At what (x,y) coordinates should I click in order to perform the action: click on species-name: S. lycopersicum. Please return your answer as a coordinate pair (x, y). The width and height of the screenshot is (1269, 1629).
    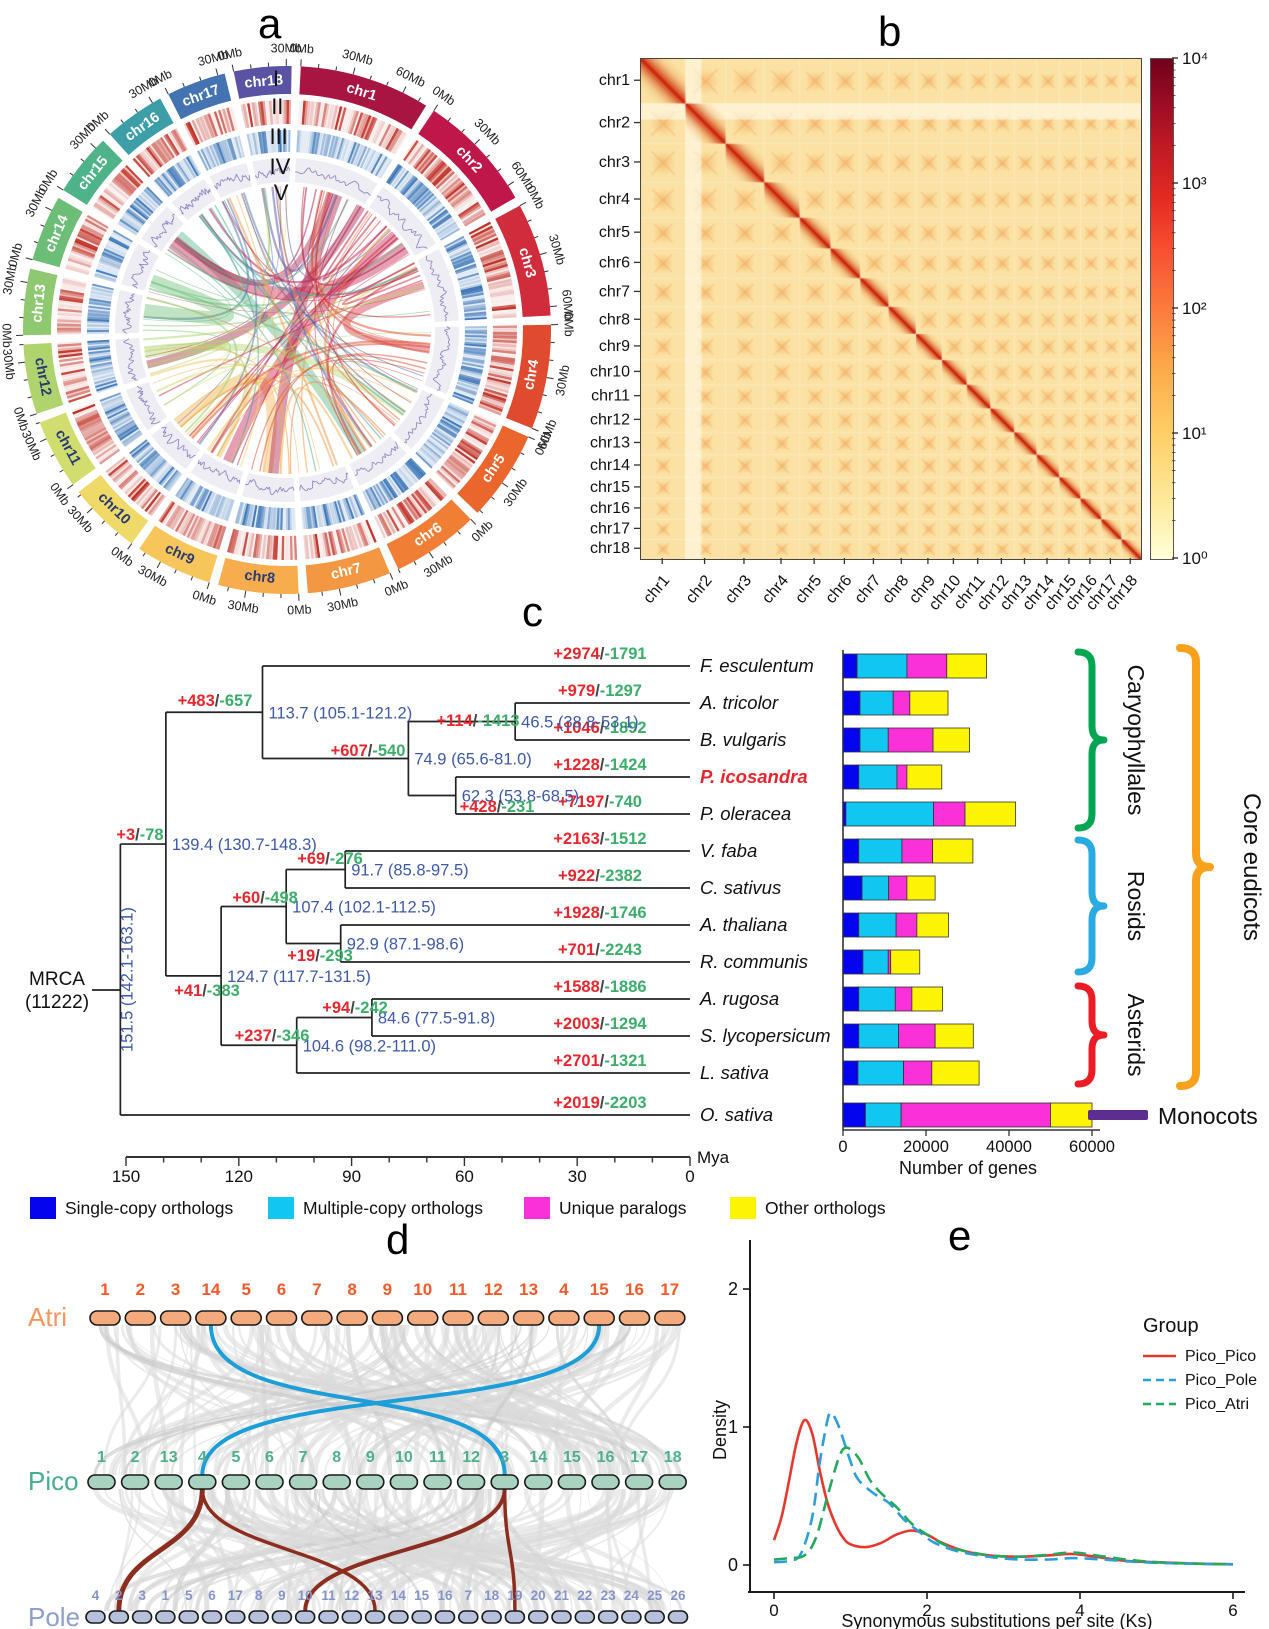
    Looking at the image, I should click on (765, 1035).